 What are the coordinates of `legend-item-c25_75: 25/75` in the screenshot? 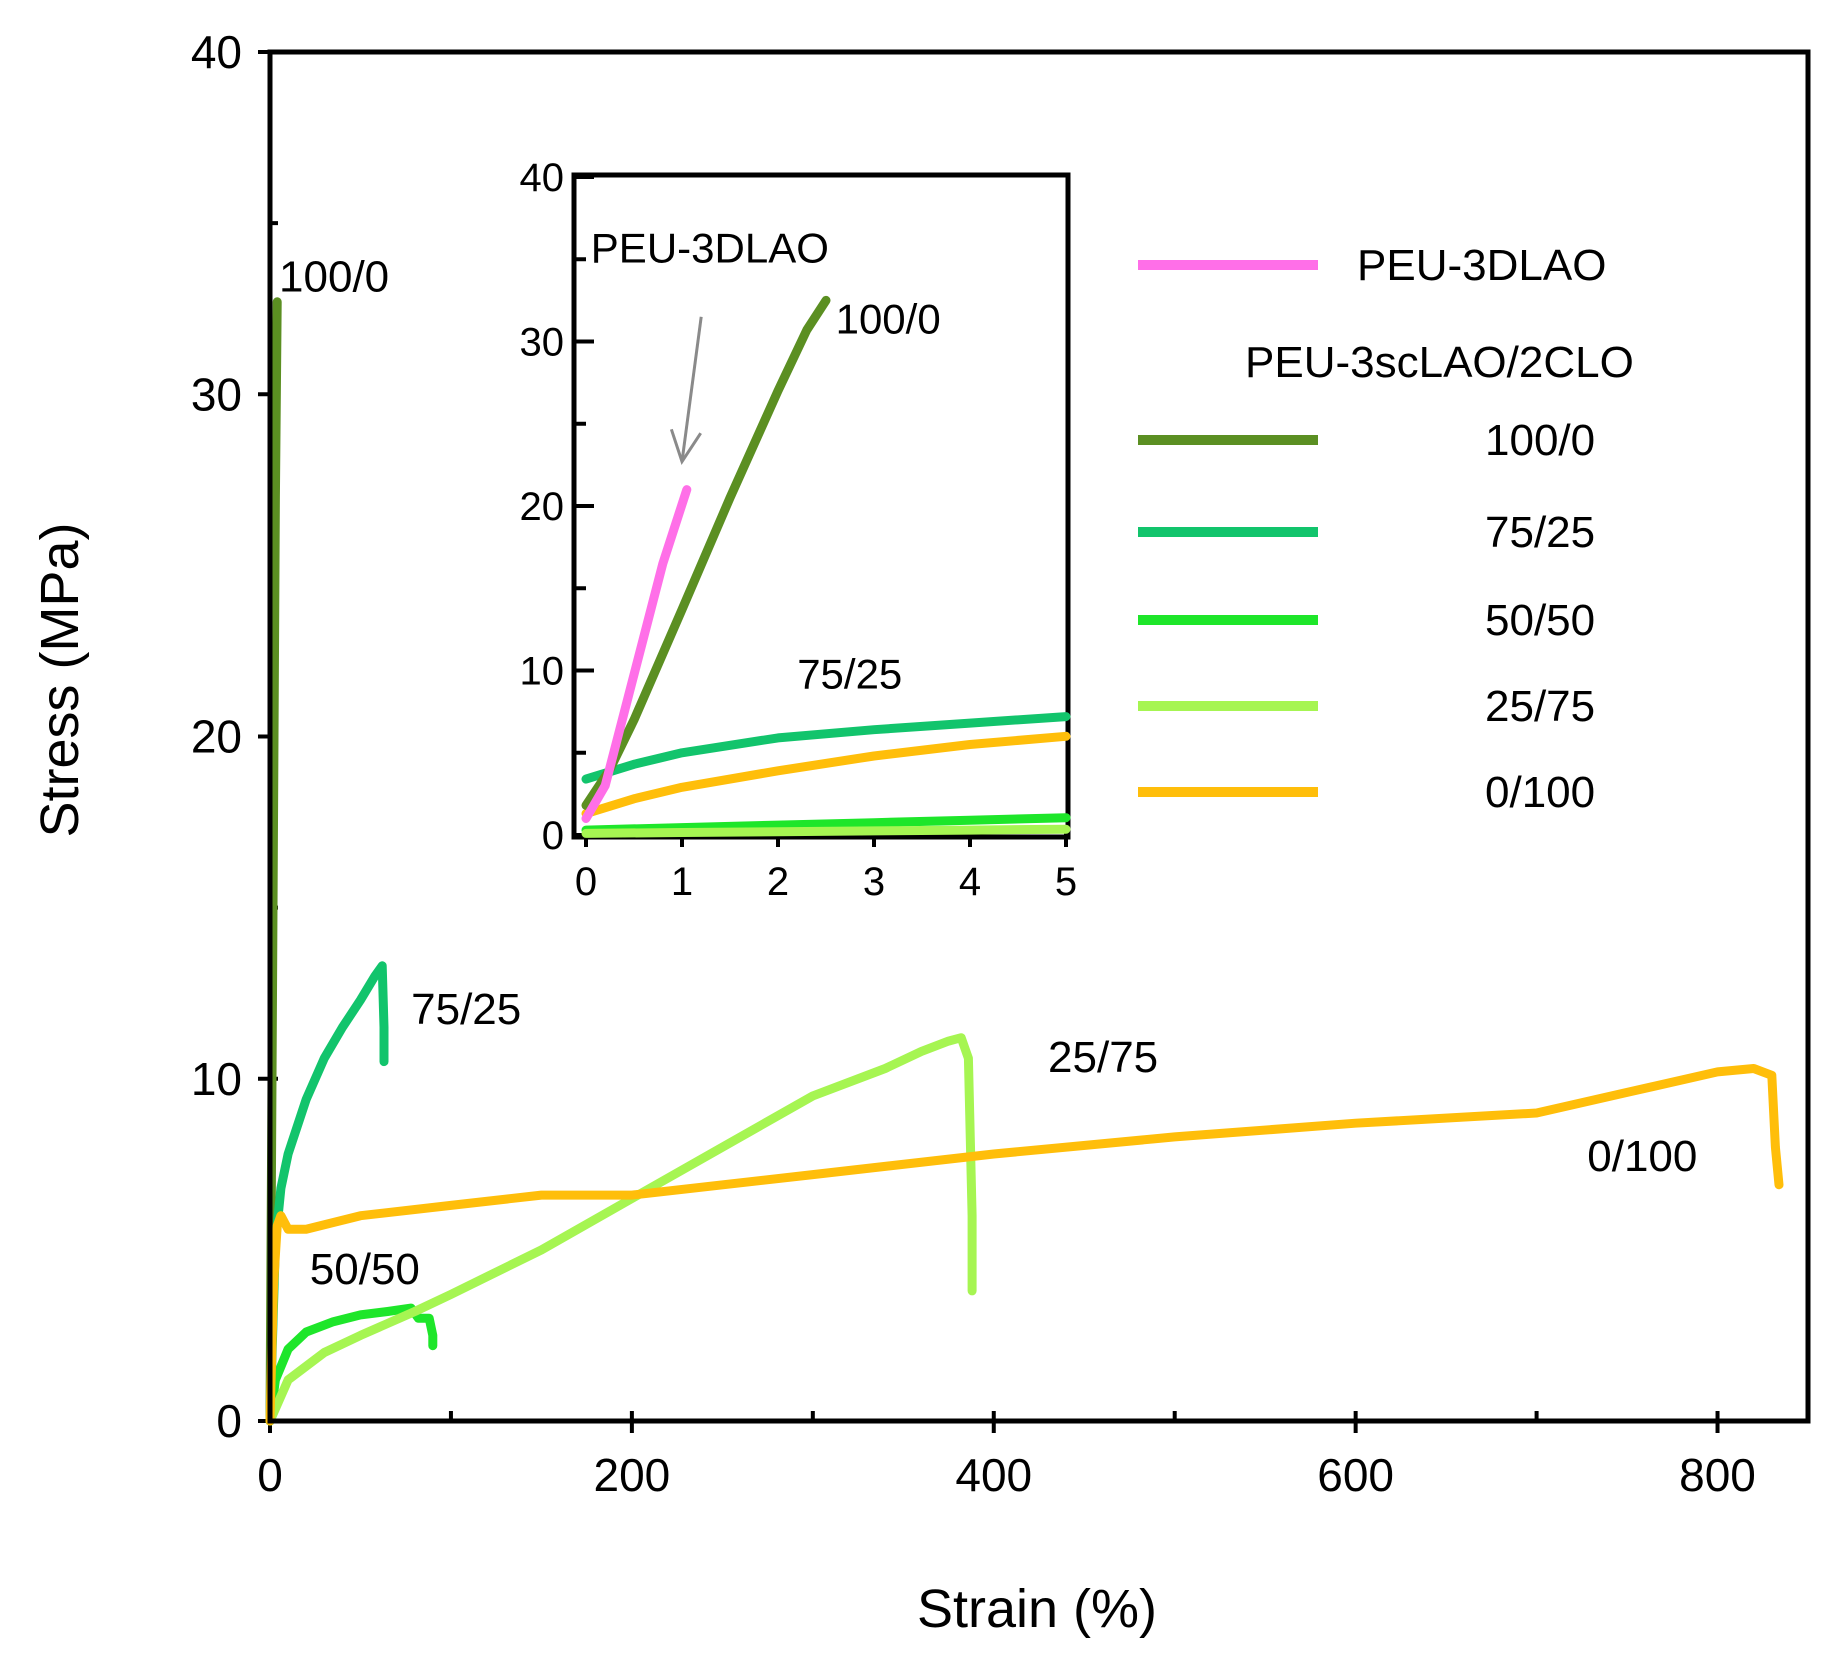 It's located at (1366, 706).